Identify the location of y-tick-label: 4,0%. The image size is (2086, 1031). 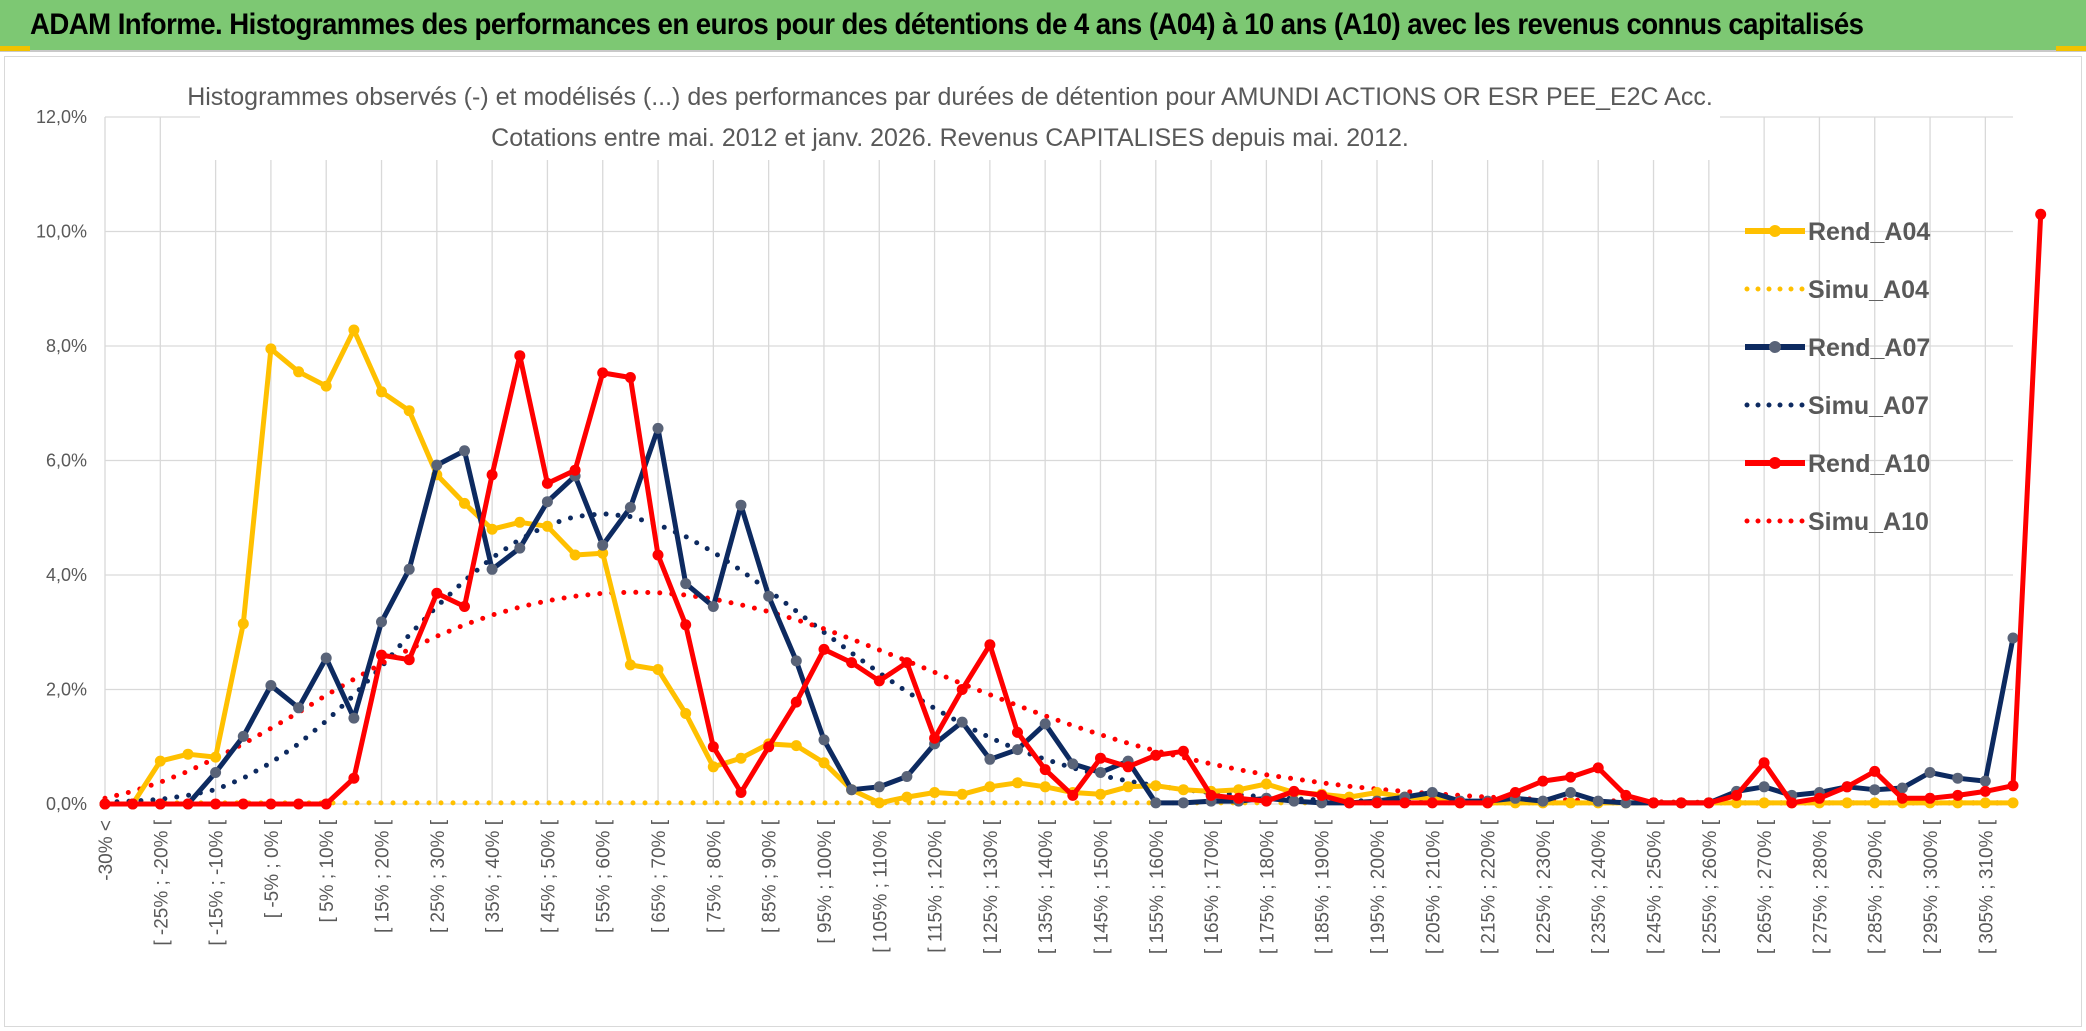
(66, 575).